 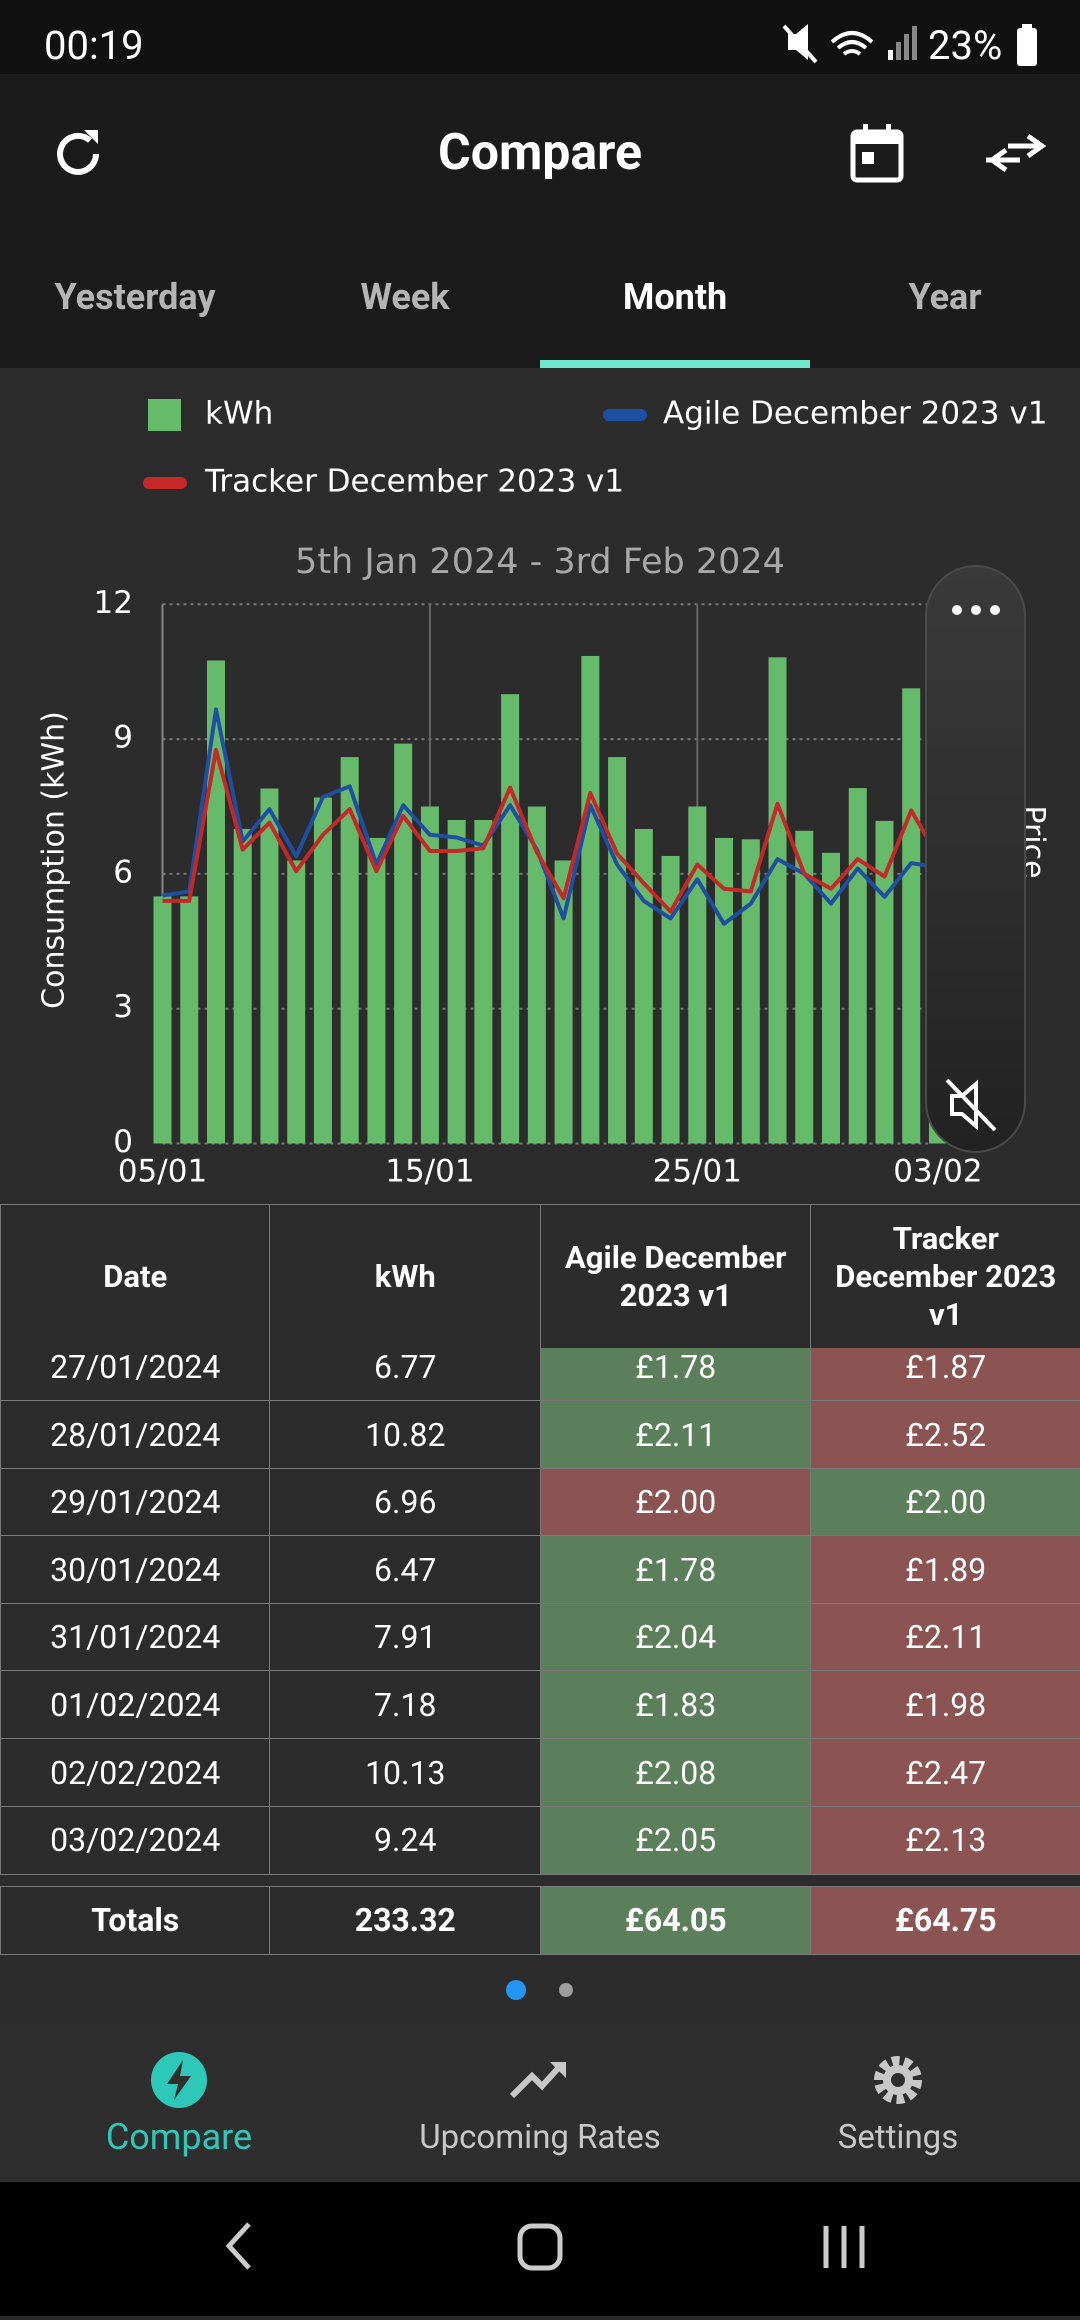 I want to click on table-row: 29/01/2024 6.96 £2.00 £2.00, so click(x=540, y=1502).